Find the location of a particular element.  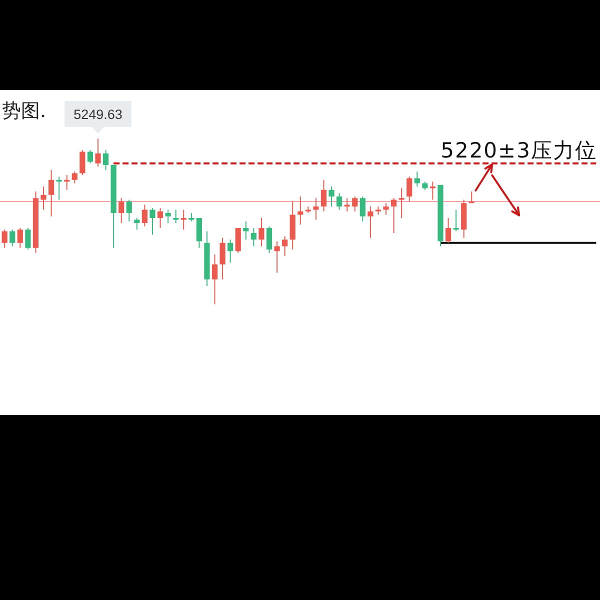

tooltip: 5249.63 is located at coordinates (98, 117).